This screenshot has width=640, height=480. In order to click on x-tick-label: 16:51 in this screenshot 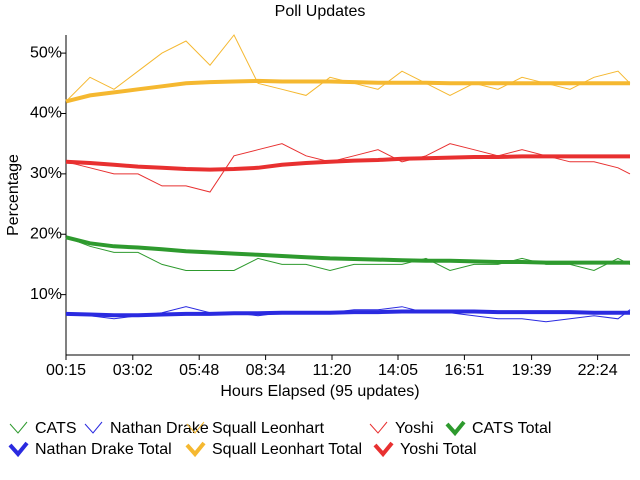, I will do `click(464, 370)`.